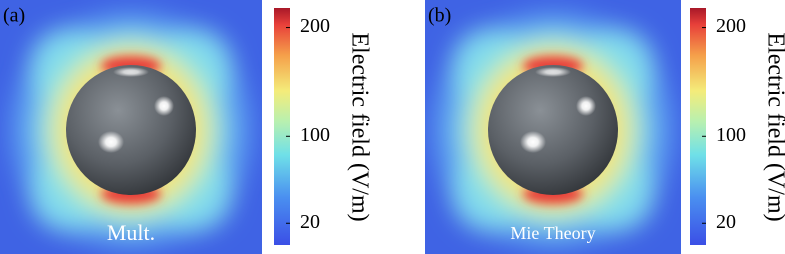 This screenshot has height=254, width=785. What do you see at coordinates (439, 16) in the screenshot?
I see `panel-label: (b)` at bounding box center [439, 16].